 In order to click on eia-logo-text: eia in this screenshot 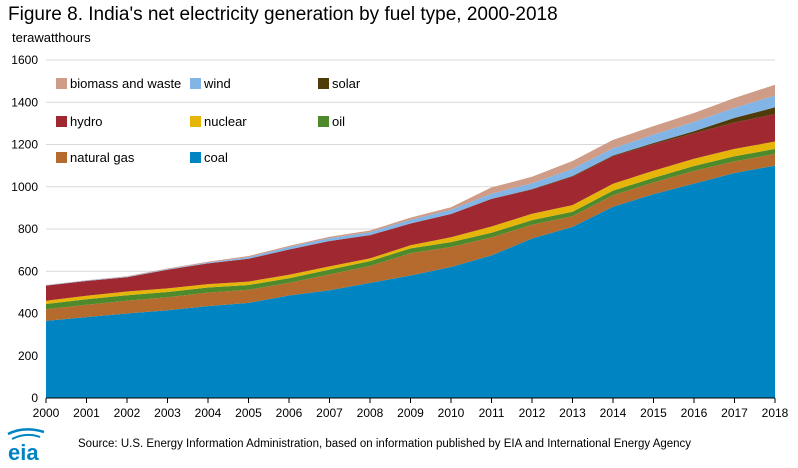, I will do `click(23, 452)`.